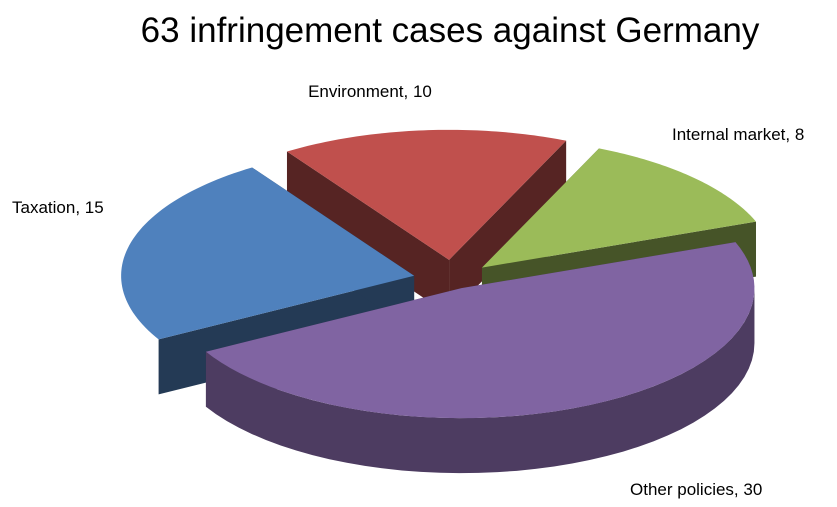 Image resolution: width=837 pixels, height=507 pixels. What do you see at coordinates (508, 227) in the screenshot?
I see `slice-side` at bounding box center [508, 227].